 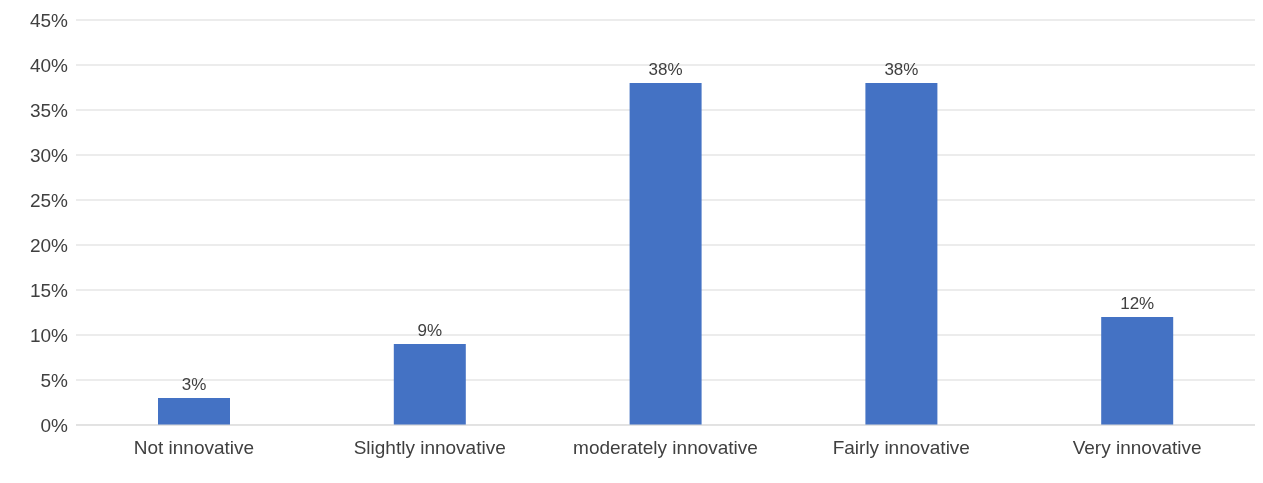 What do you see at coordinates (49, 110) in the screenshot?
I see `y-tick-label: 35%` at bounding box center [49, 110].